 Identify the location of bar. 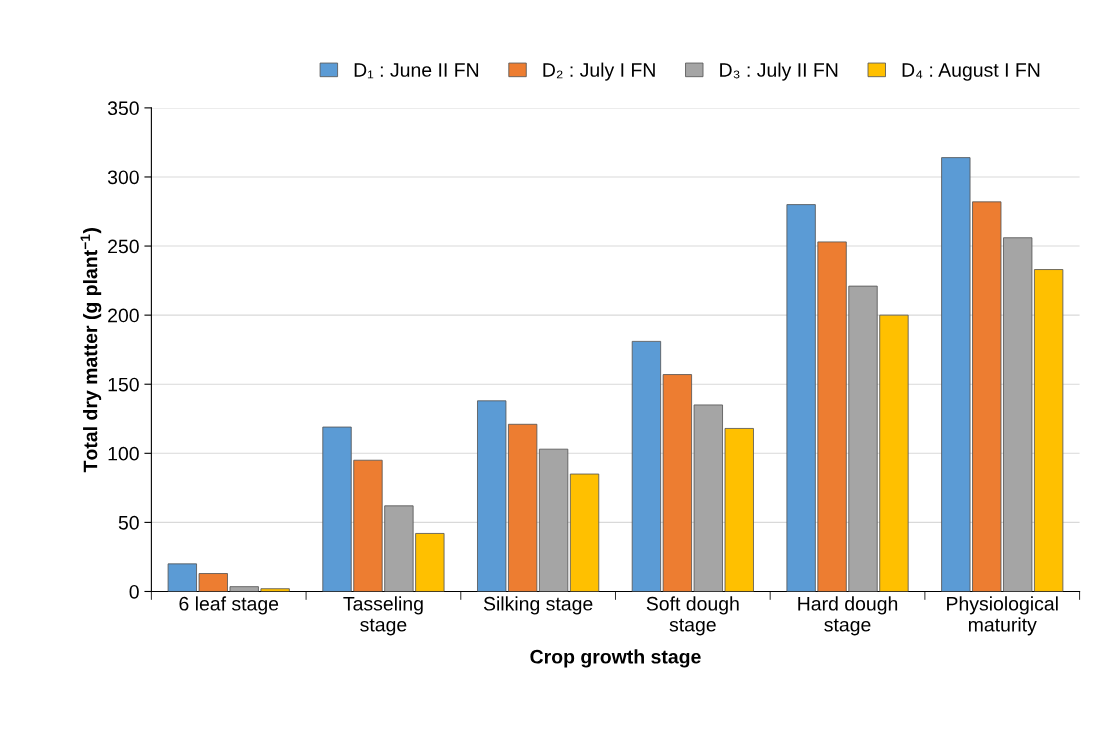
(584, 532).